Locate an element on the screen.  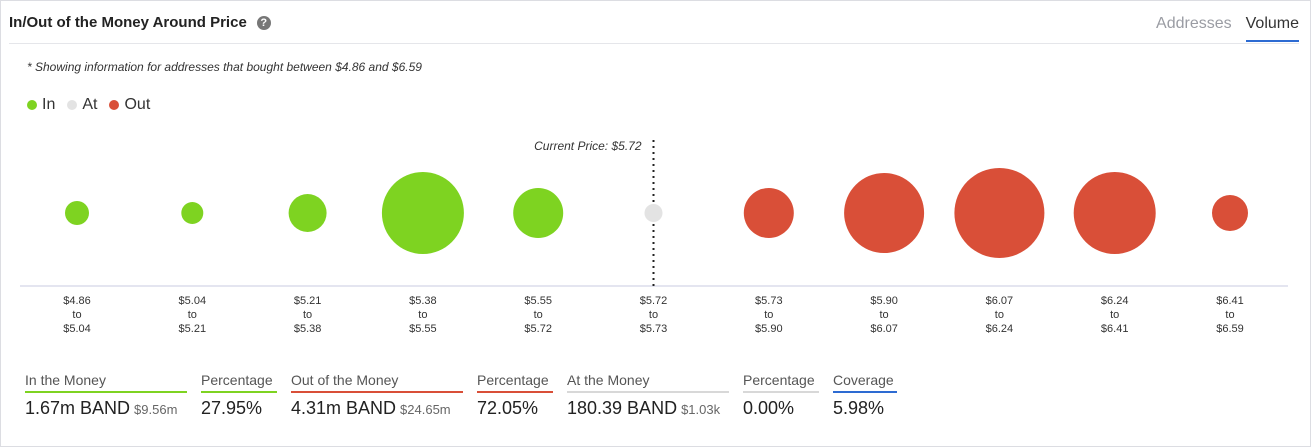
stat-value: 1.67m BAND $9.56m is located at coordinates (101, 408).